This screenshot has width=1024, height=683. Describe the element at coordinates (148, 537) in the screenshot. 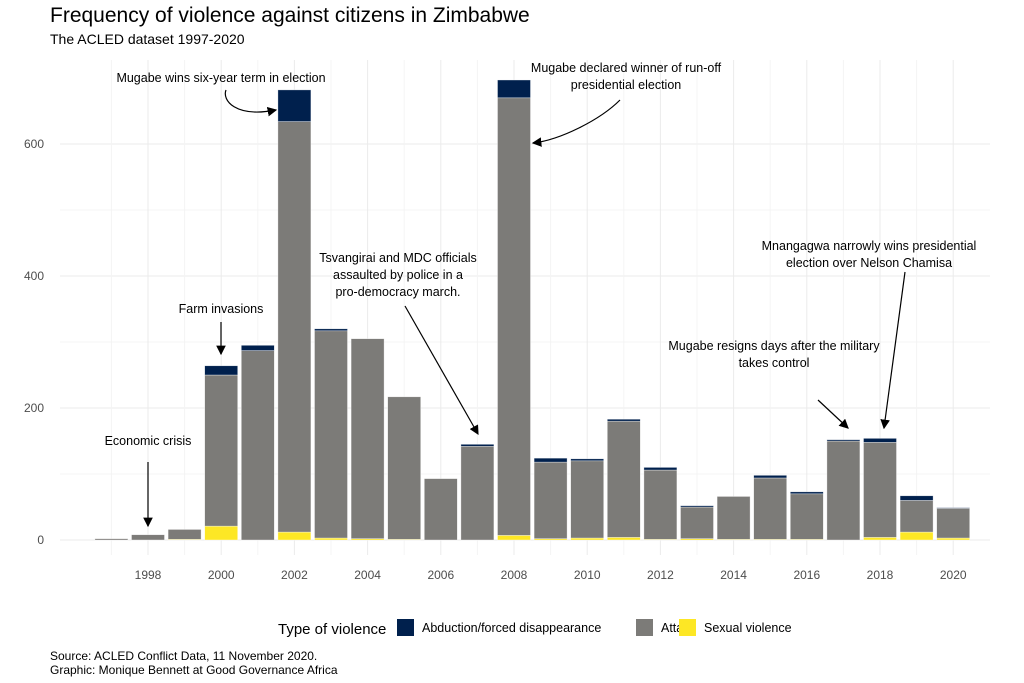

I see `bar-attack-1998` at that location.